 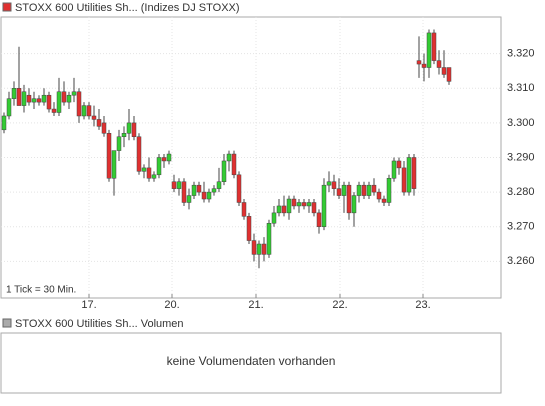 I want to click on volume-frame, so click(x=251, y=363).